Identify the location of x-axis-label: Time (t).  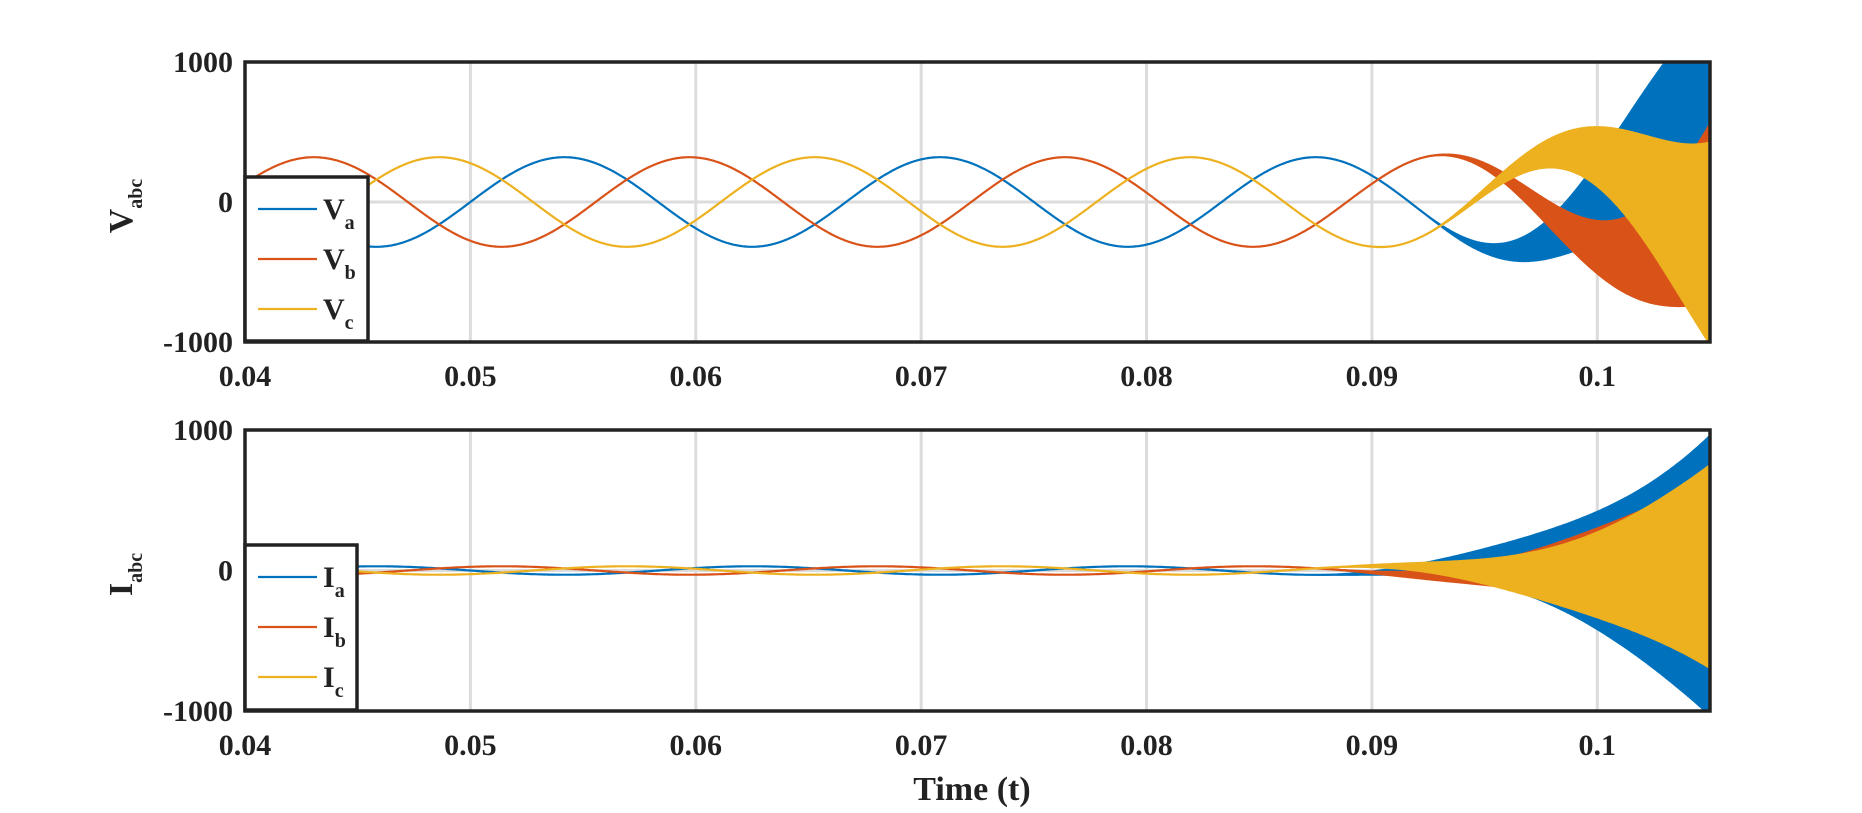
(971, 789).